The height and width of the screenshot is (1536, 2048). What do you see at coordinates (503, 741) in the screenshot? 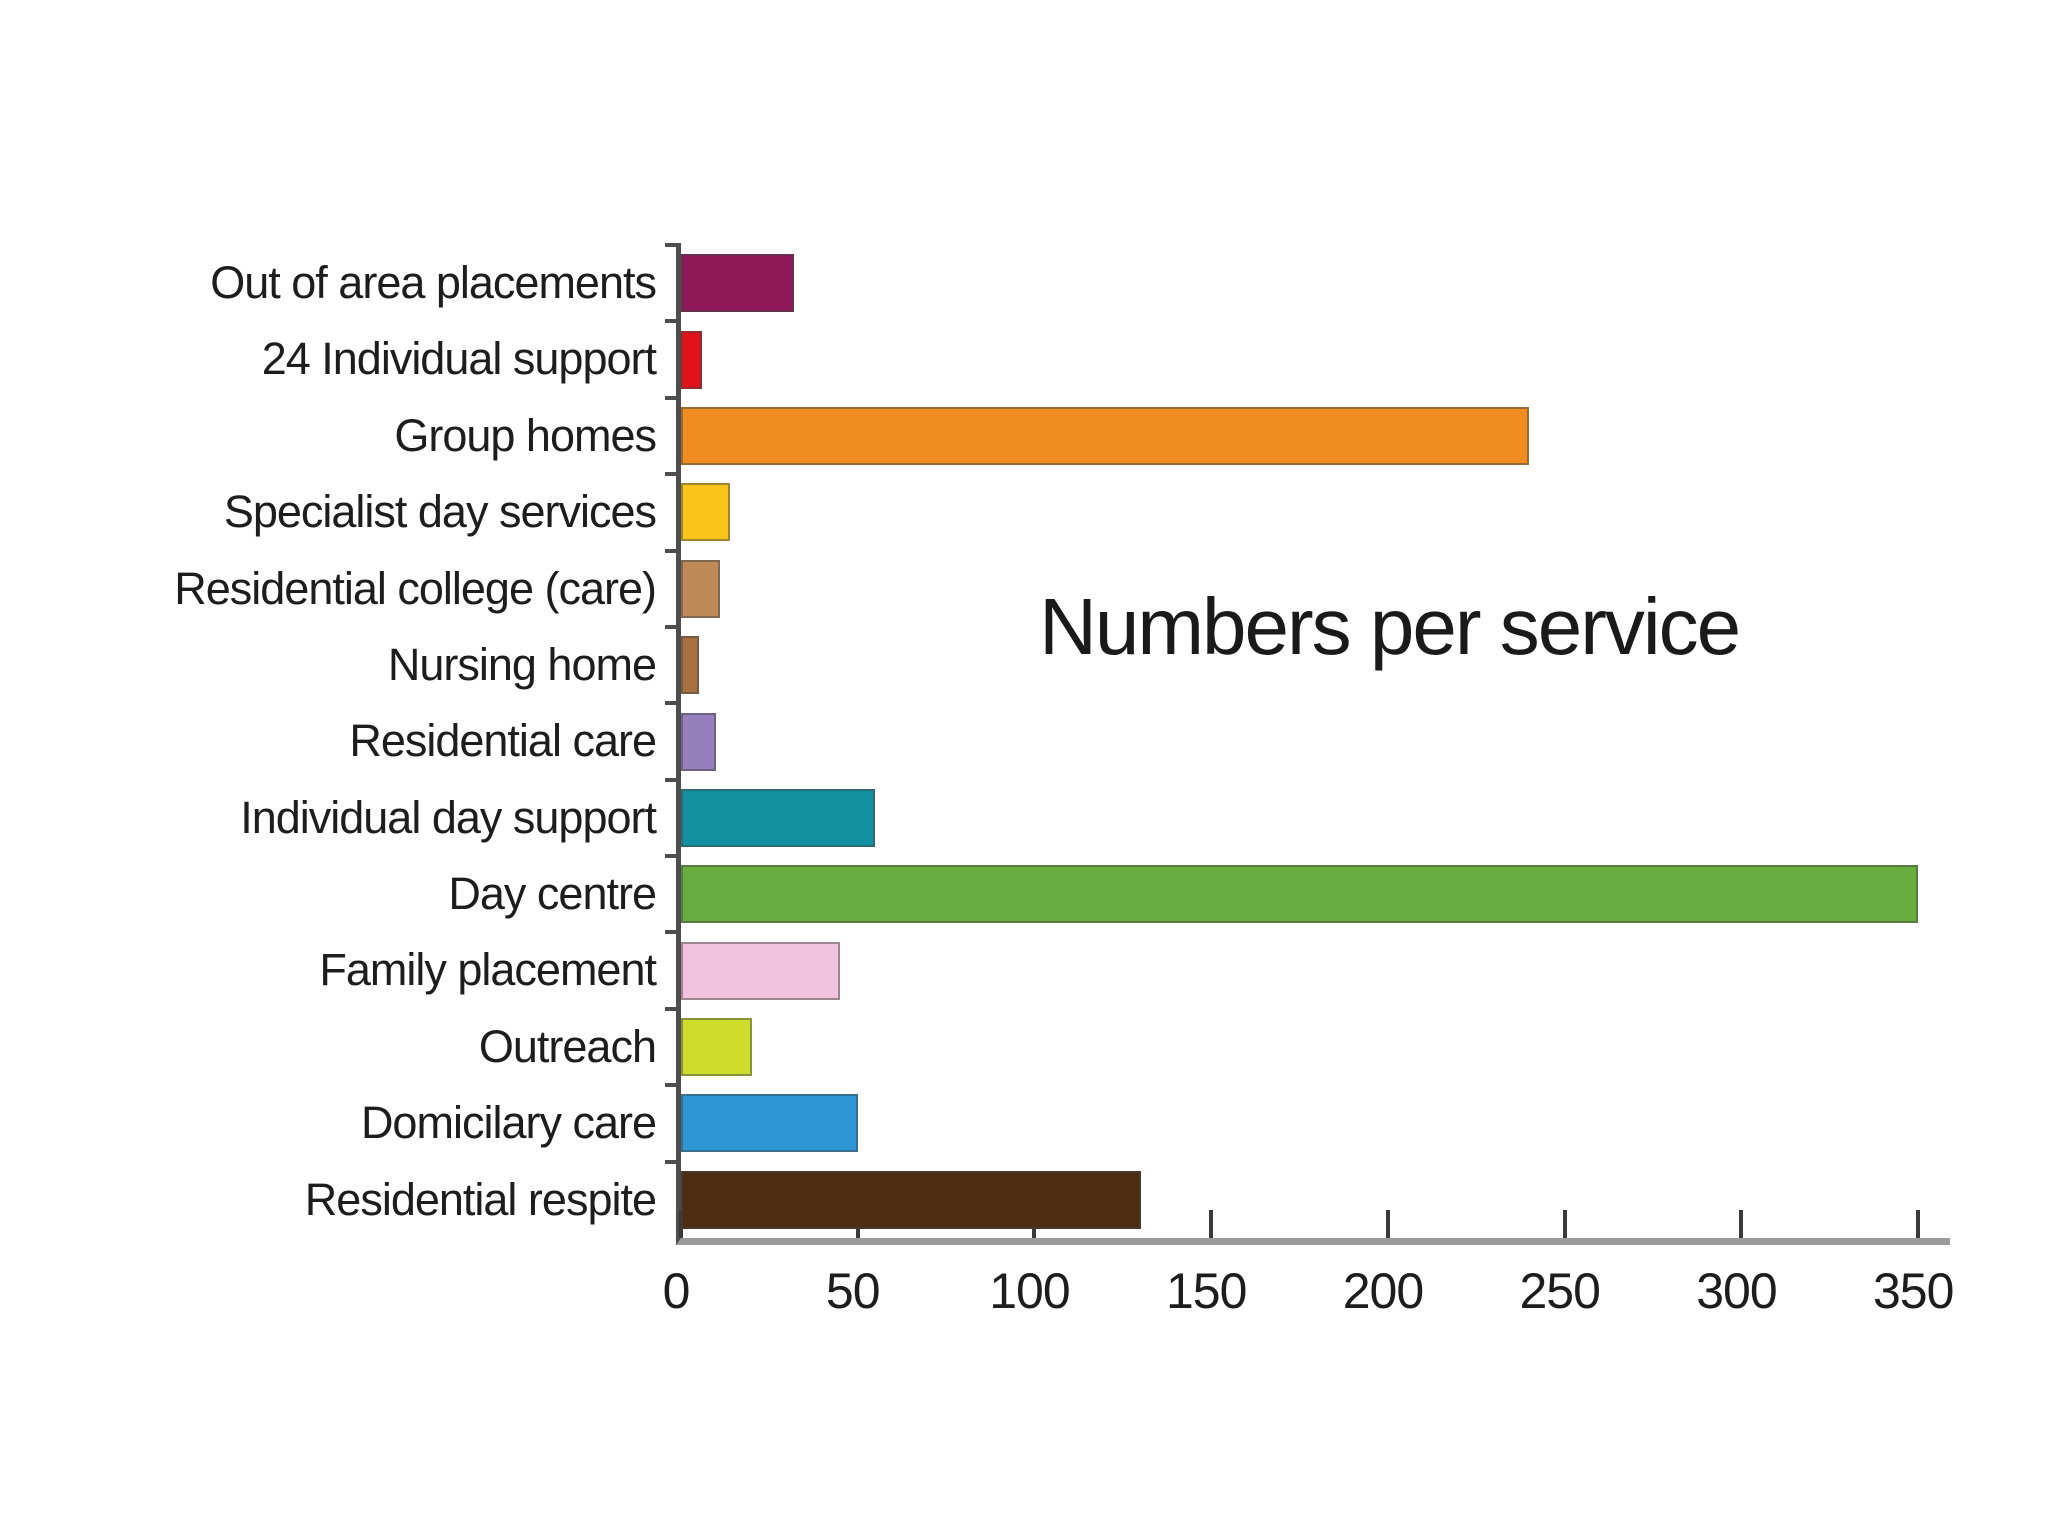
I see `category-label-residential-care: Residential care` at bounding box center [503, 741].